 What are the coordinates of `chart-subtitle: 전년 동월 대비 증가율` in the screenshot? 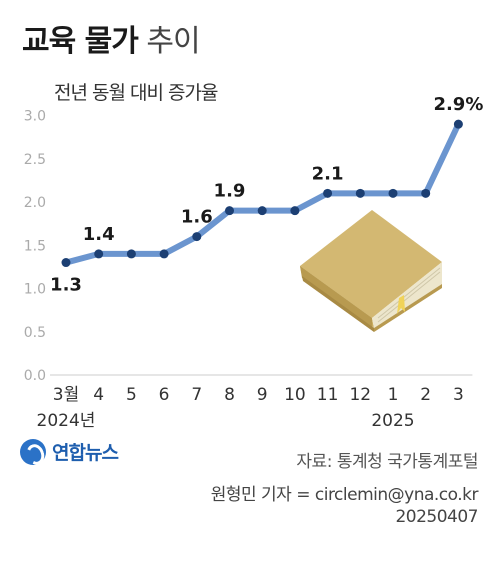 It's located at (136, 93).